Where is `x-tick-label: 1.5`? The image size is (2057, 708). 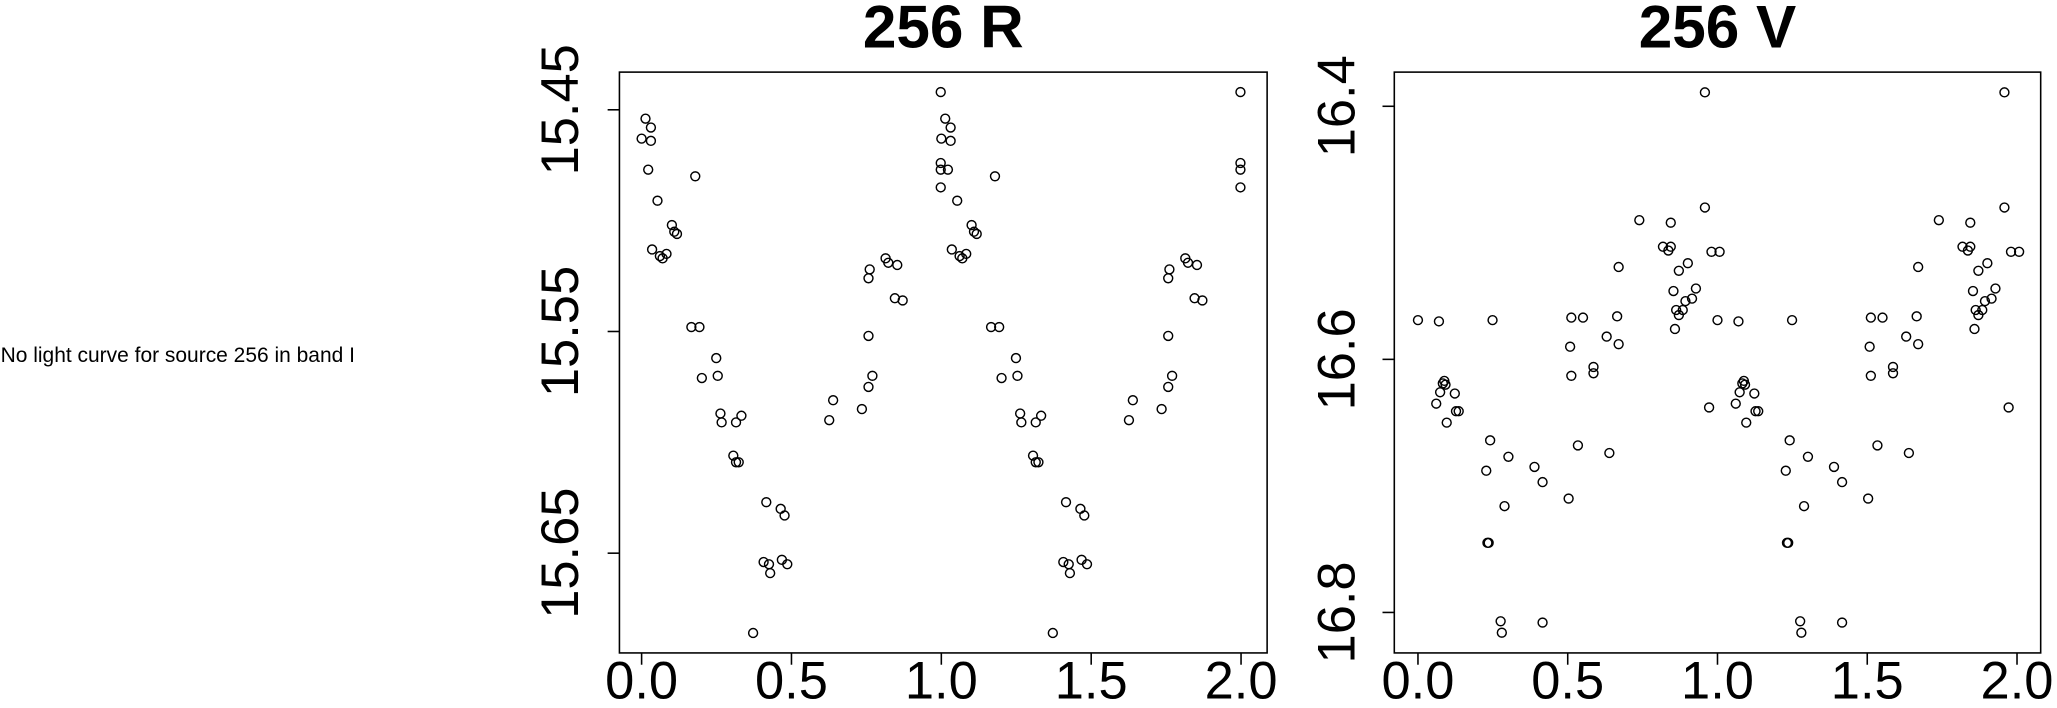 x-tick-label: 1.5 is located at coordinates (1091, 680).